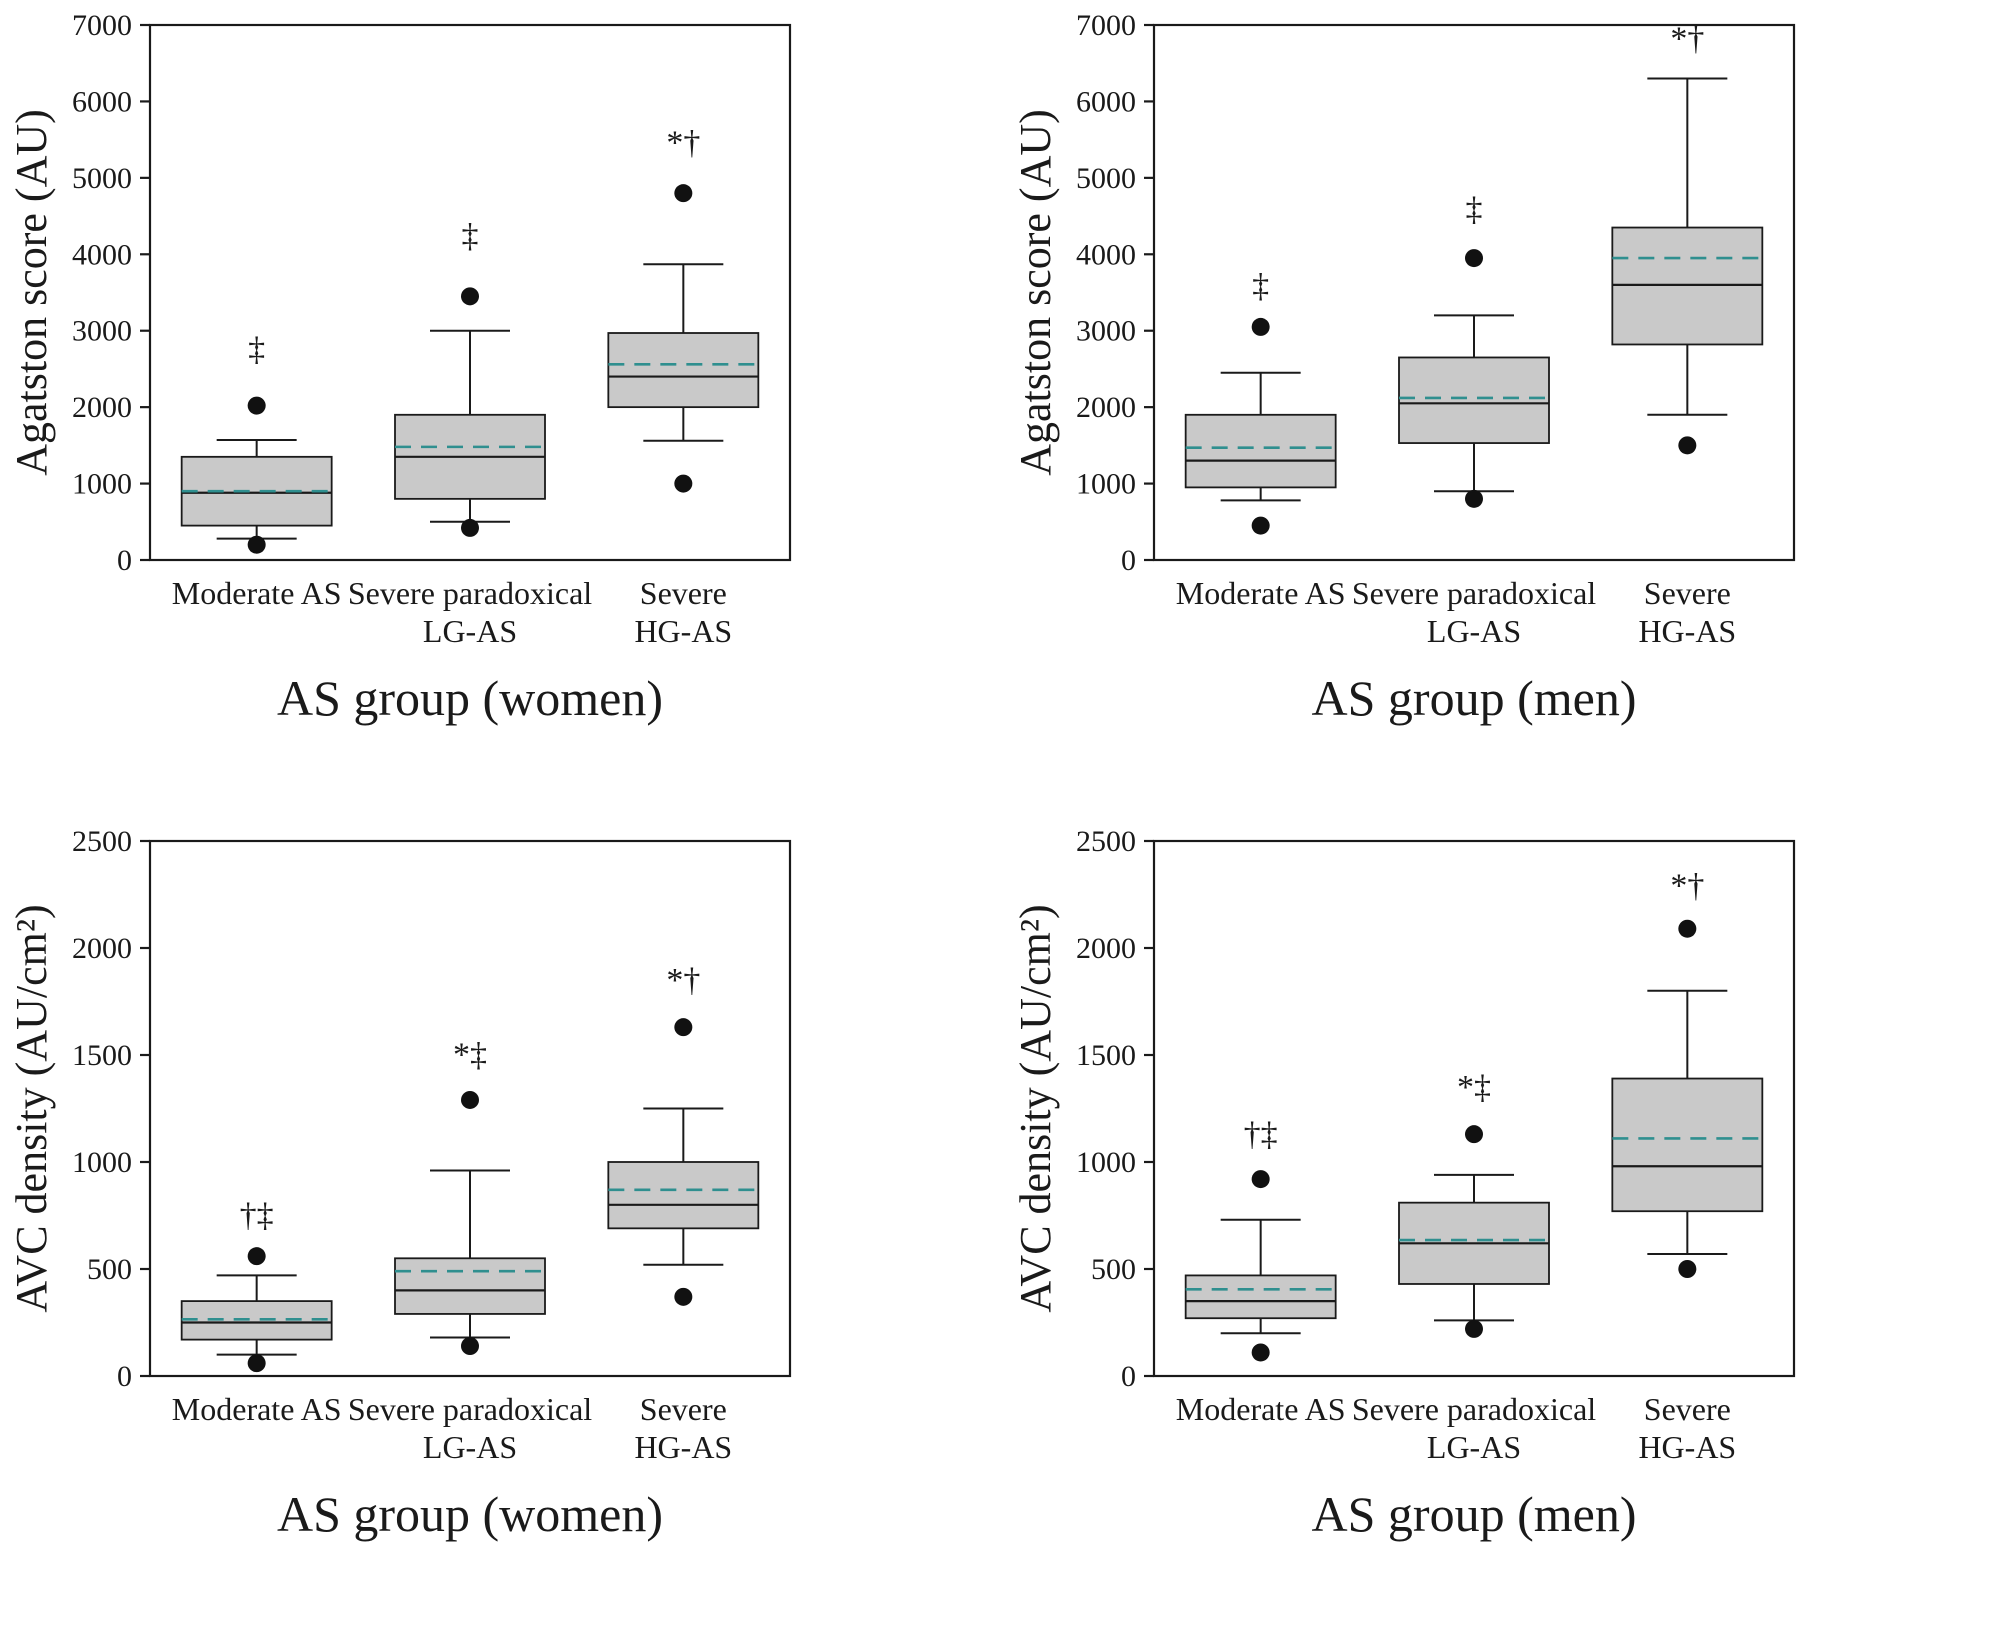 The width and height of the screenshot is (2008, 1632). What do you see at coordinates (102, 178) in the screenshot?
I see `y-tick-label: 5000` at bounding box center [102, 178].